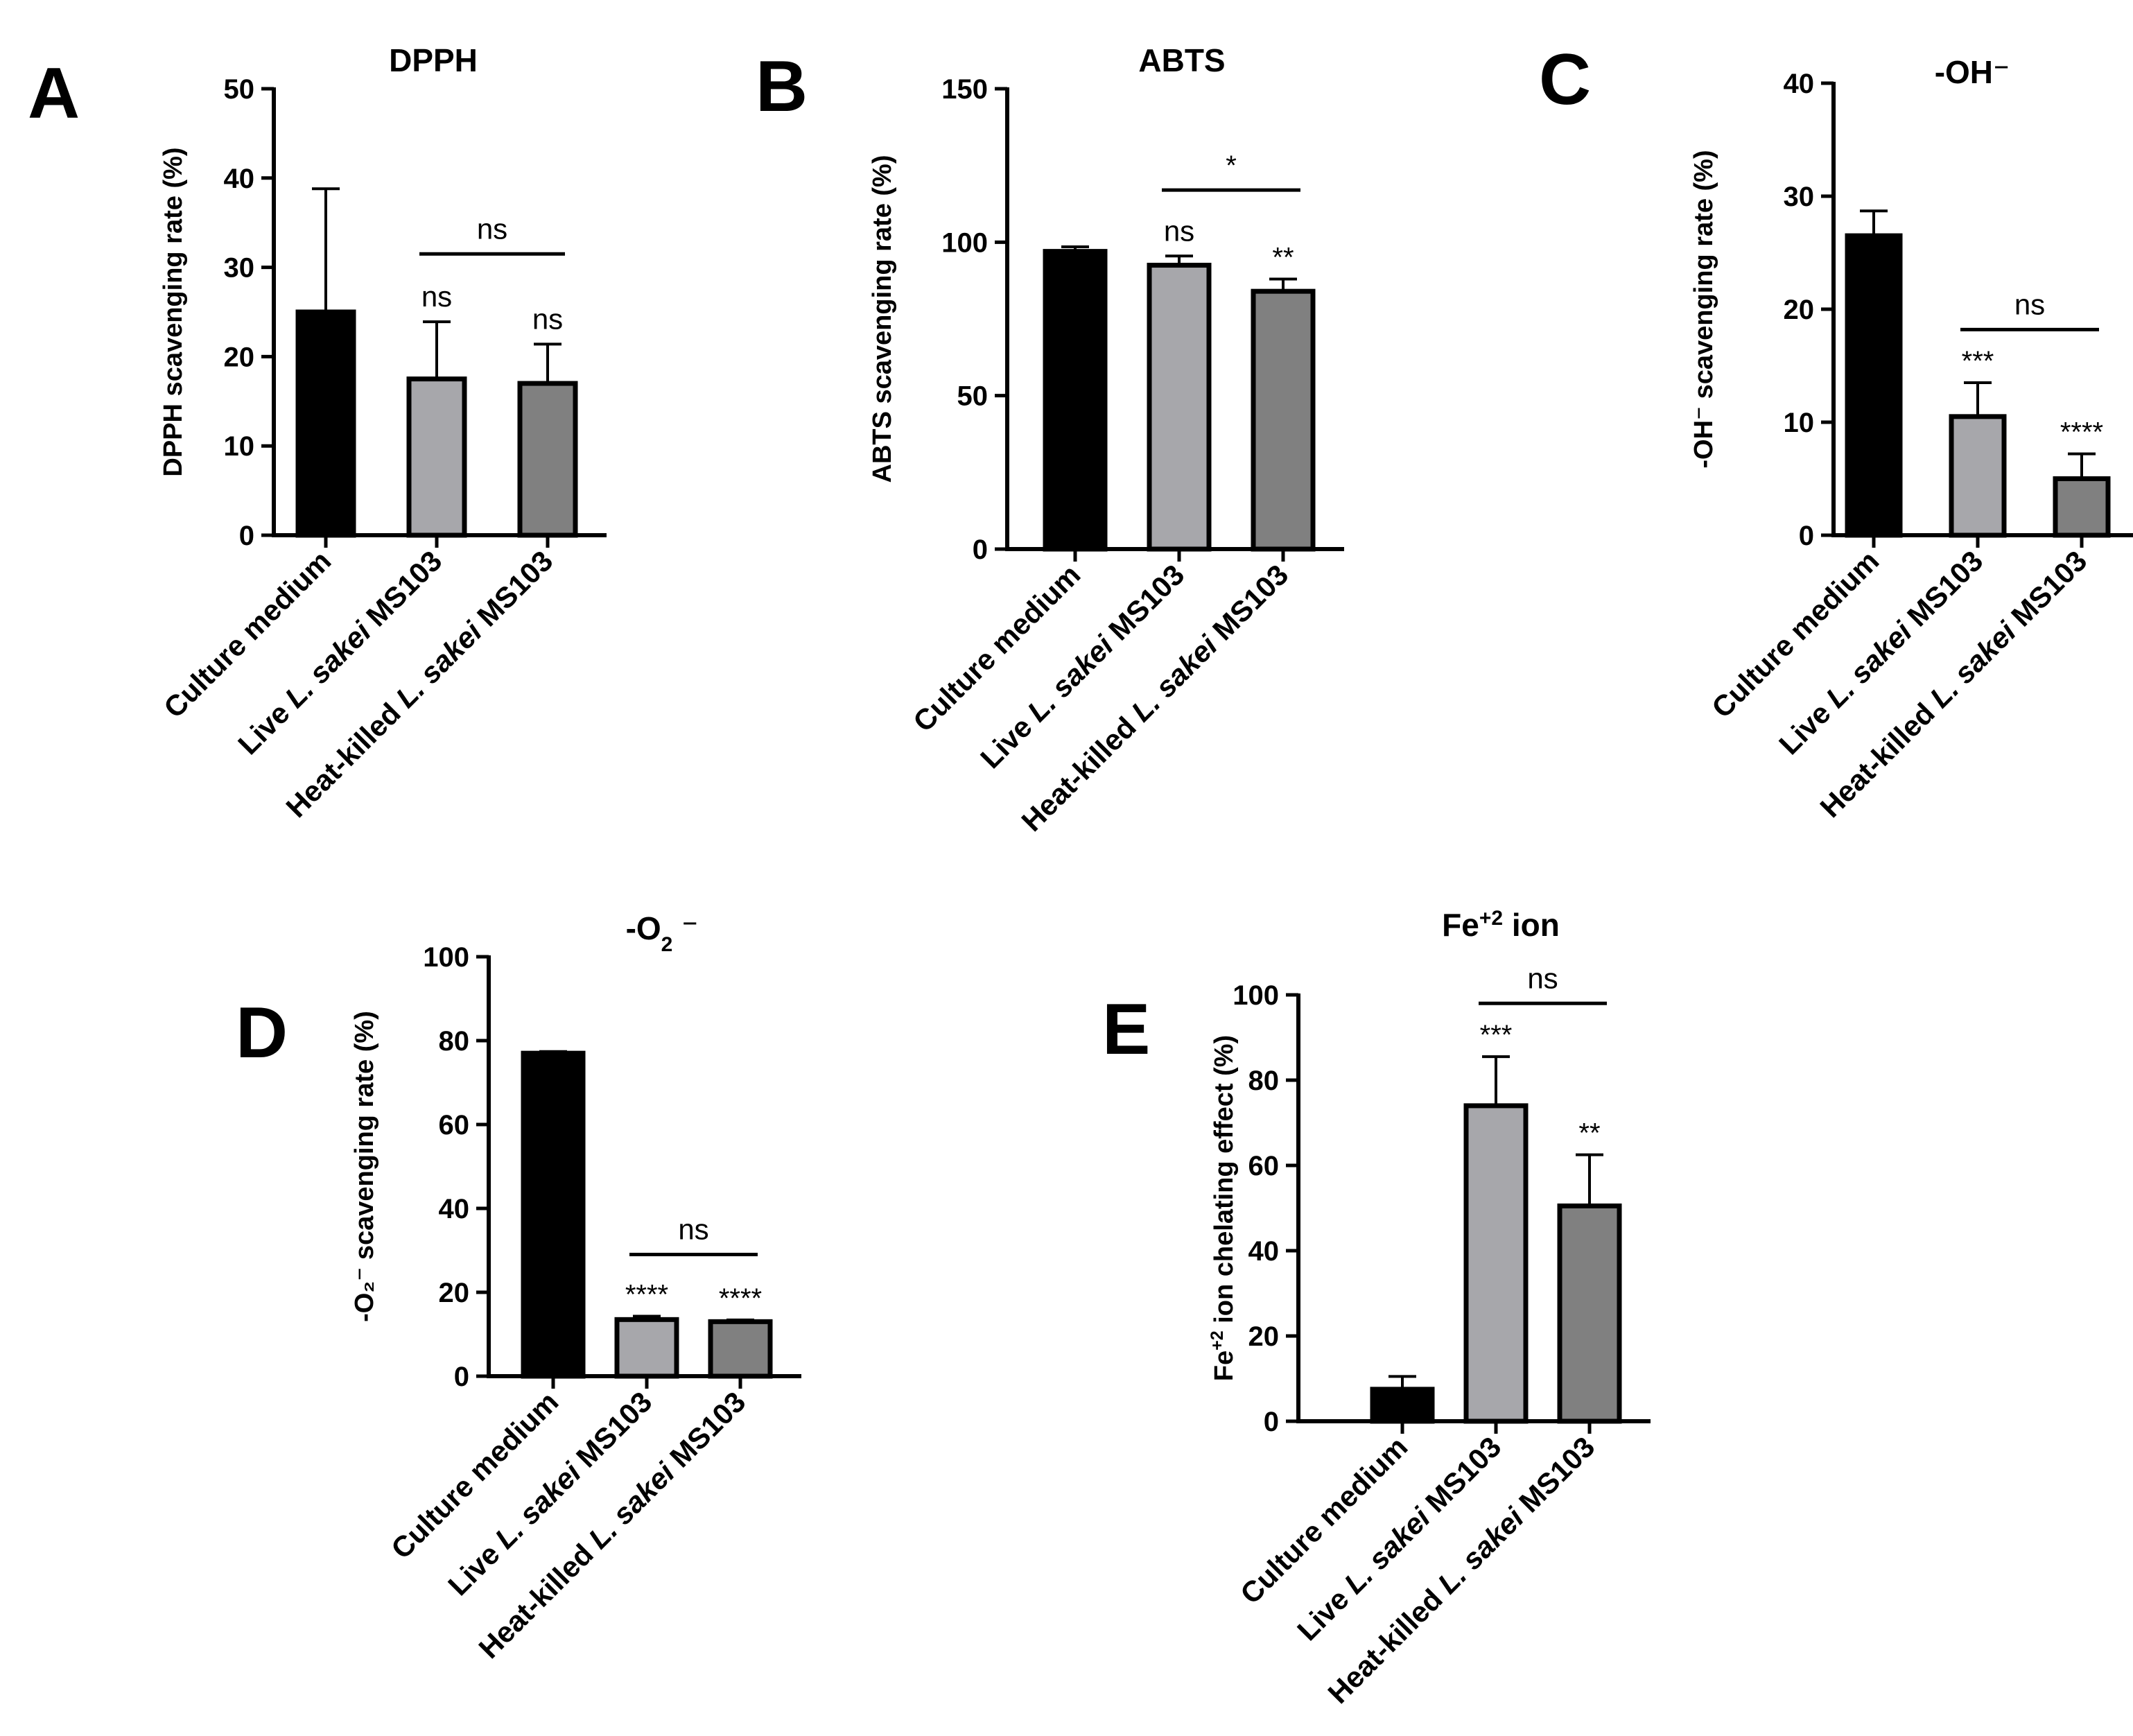  Describe the element at coordinates (262, 1033) in the screenshot. I see `panel-letter: D` at that location.